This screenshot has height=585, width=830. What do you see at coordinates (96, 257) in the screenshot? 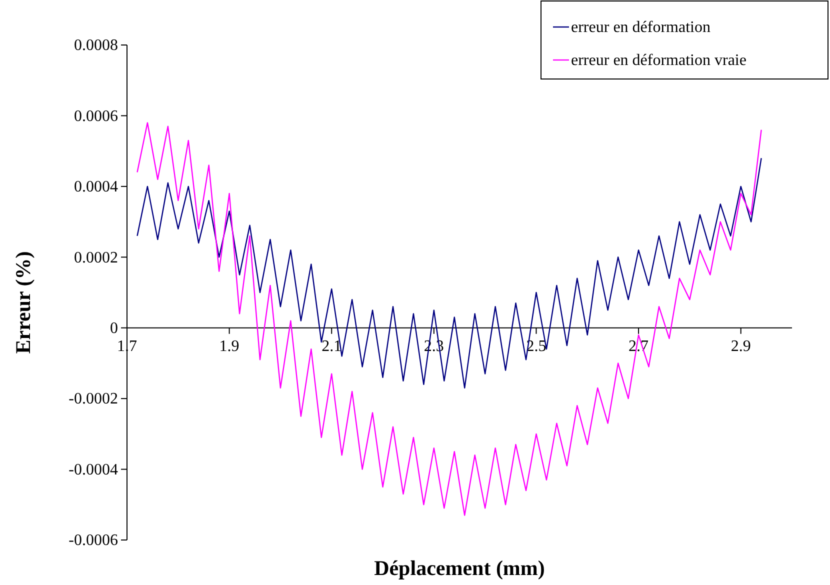
I see `y-tick-label: 0.0002` at bounding box center [96, 257].